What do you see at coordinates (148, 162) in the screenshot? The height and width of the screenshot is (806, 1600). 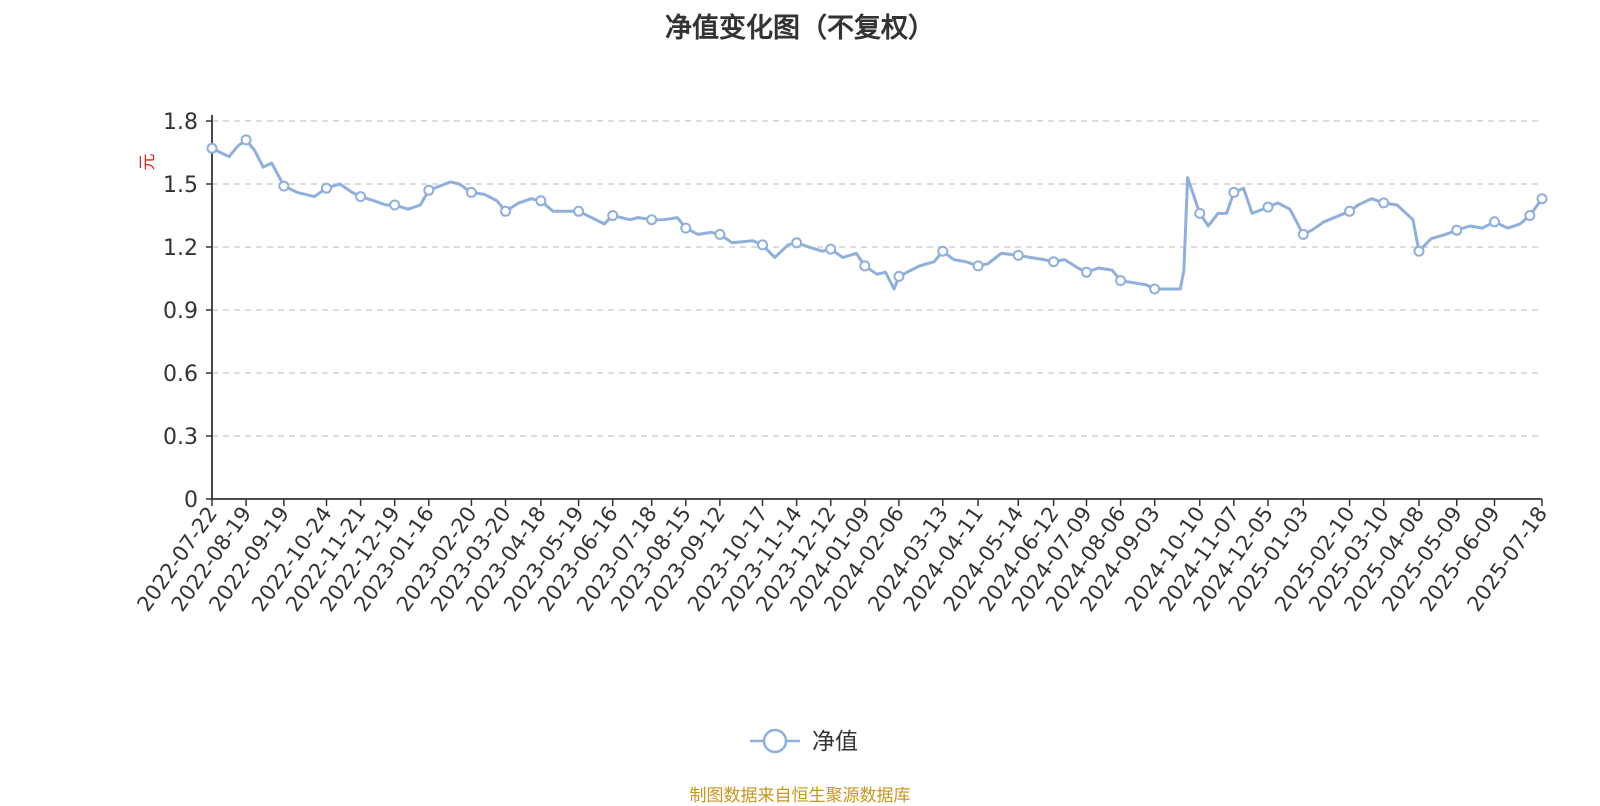 I see `y-axis-label: 元` at bounding box center [148, 162].